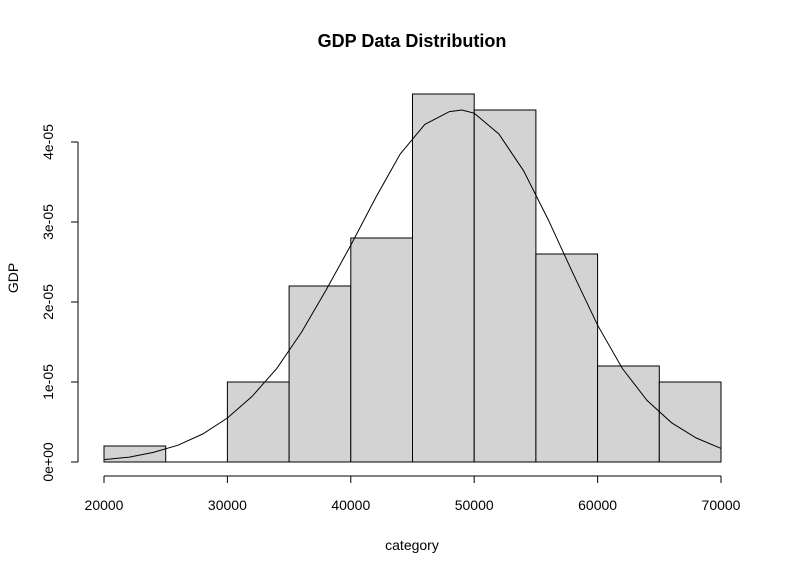  Describe the element at coordinates (104, 505) in the screenshot. I see `x-tick-label: 20000` at that location.